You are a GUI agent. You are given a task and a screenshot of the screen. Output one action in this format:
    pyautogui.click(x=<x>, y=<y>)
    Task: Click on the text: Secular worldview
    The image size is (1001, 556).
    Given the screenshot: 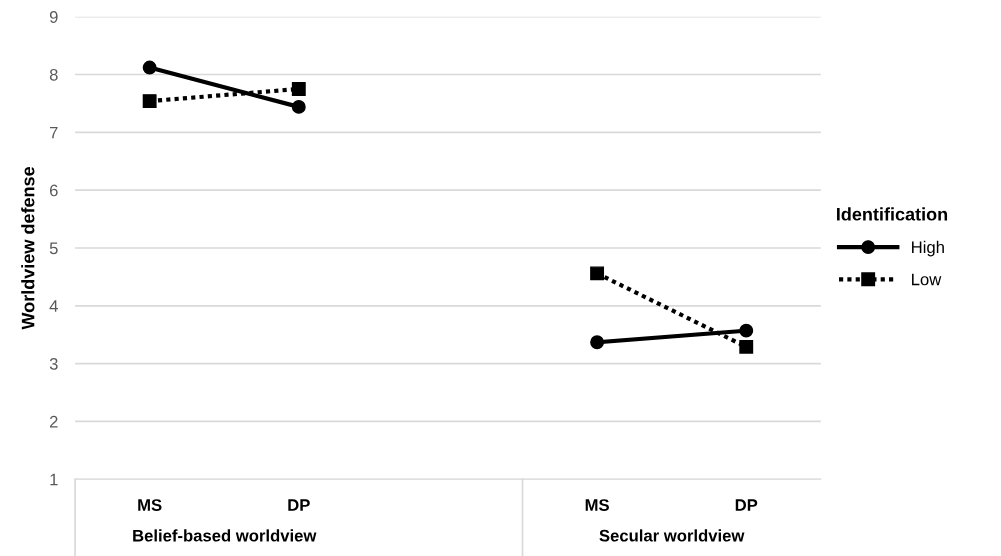 What is the action you would take?
    pyautogui.click(x=672, y=535)
    